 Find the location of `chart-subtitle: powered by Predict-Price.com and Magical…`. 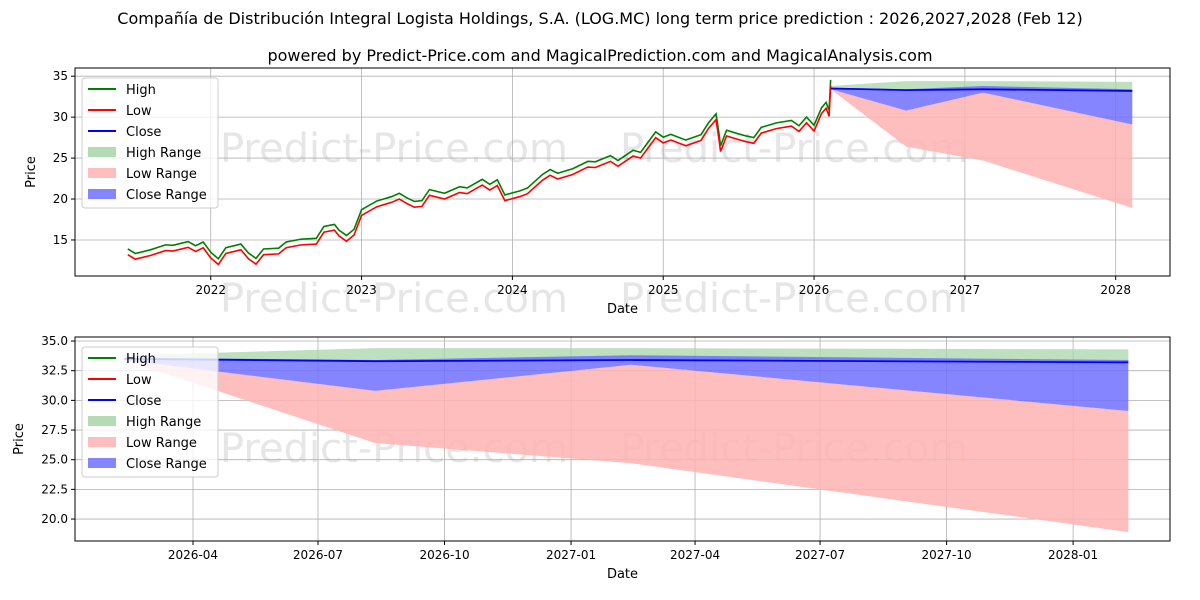

chart-subtitle: powered by Predict-Price.com and Magical… is located at coordinates (600, 55).